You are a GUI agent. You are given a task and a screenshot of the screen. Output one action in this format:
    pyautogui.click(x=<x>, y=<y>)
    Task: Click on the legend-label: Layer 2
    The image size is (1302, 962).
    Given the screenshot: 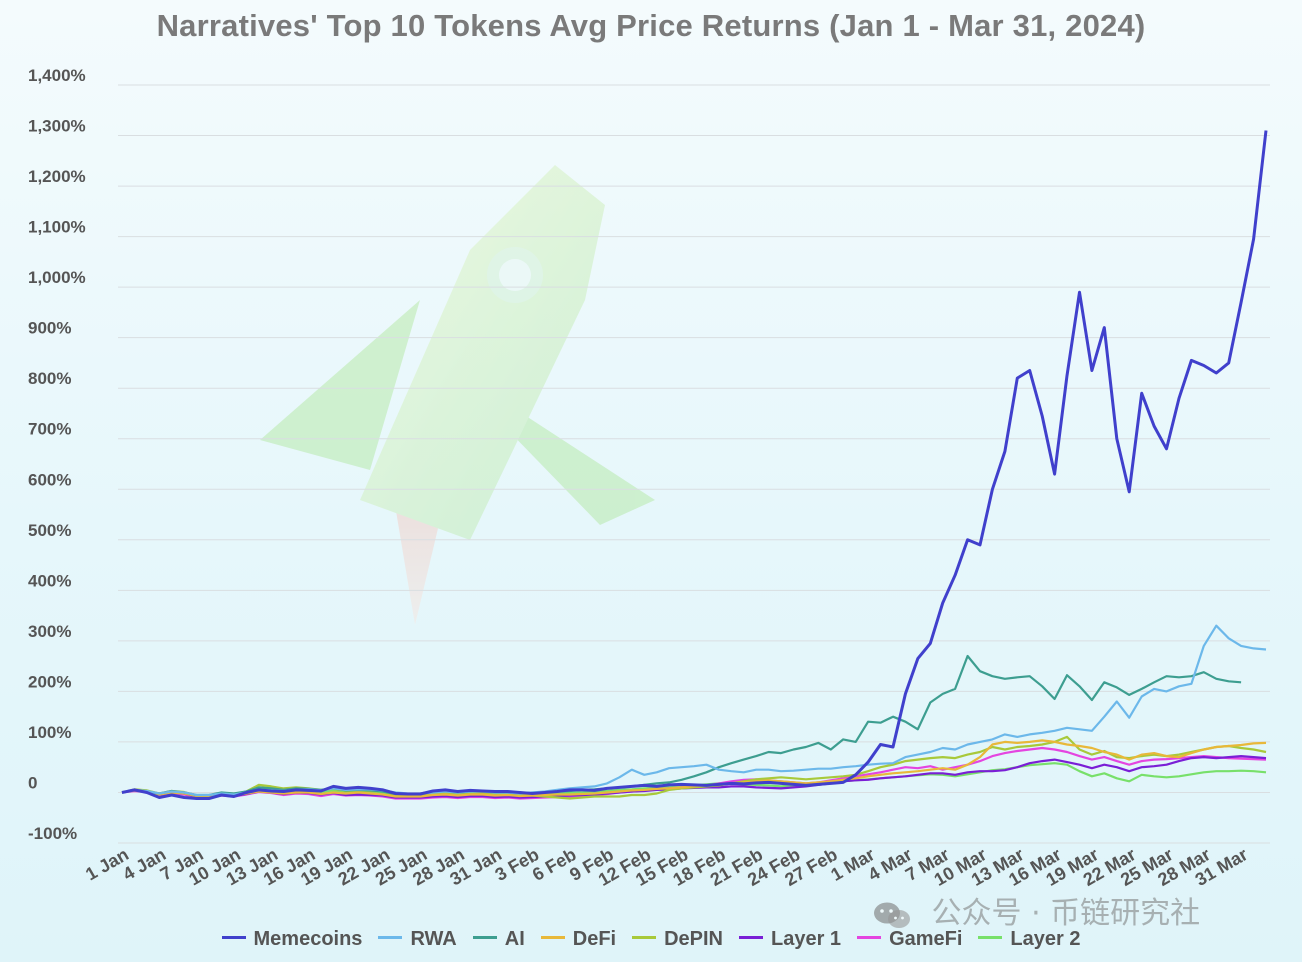 What is the action you would take?
    pyautogui.click(x=1045, y=939)
    